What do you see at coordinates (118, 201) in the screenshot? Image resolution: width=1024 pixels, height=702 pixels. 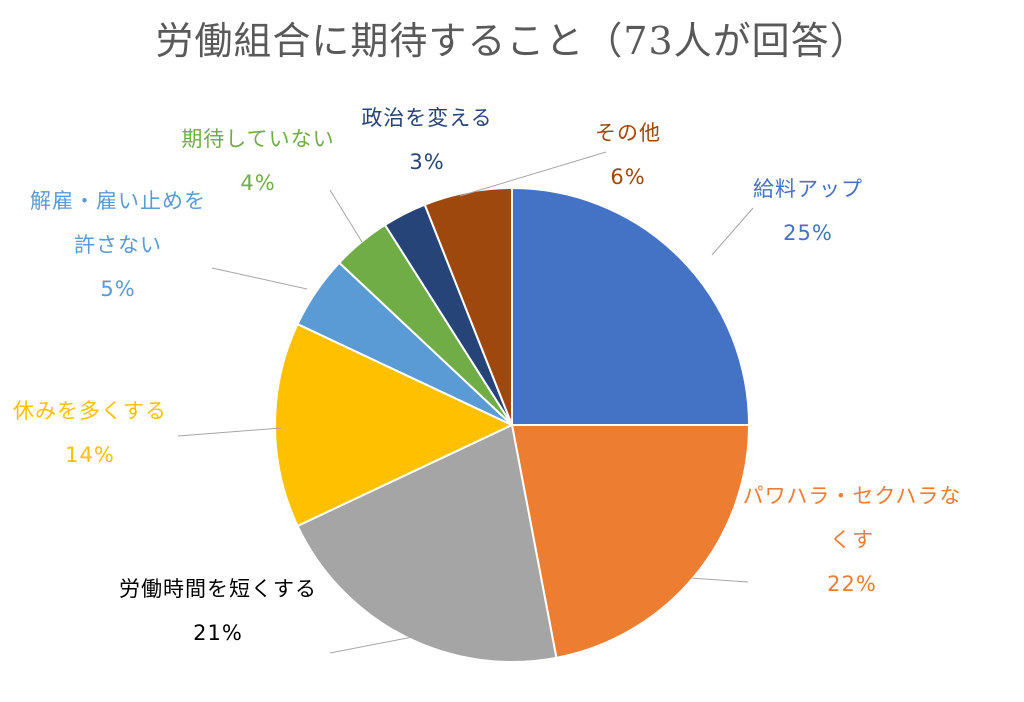 I see `slice-name-label: 解雇・雇い止めを` at bounding box center [118, 201].